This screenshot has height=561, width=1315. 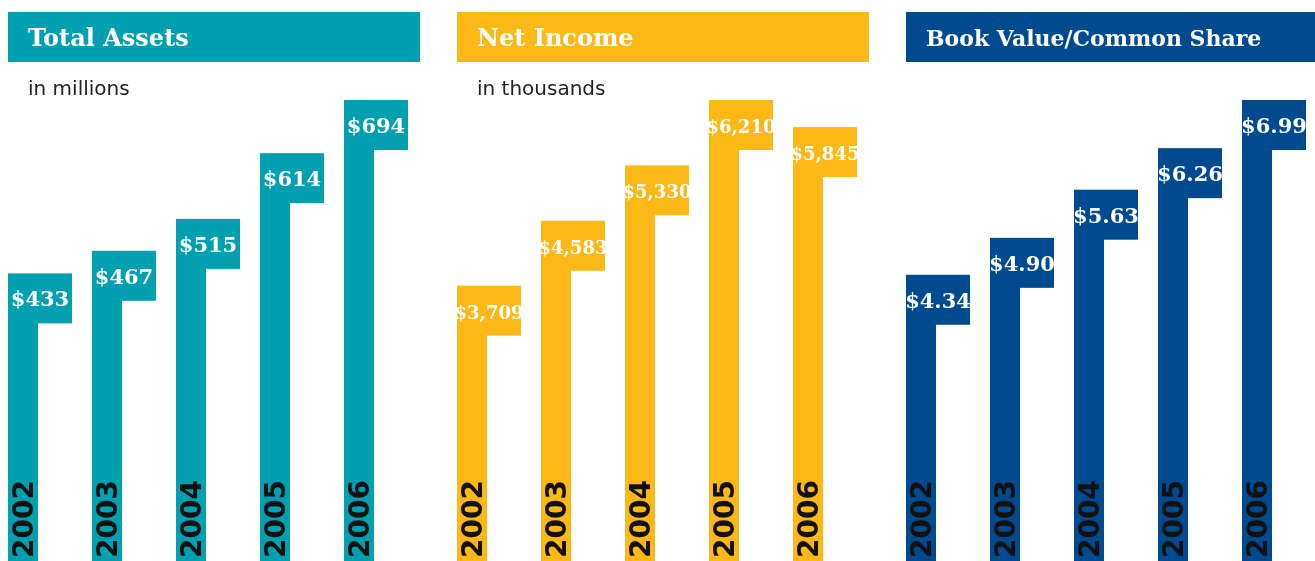 What do you see at coordinates (573, 247) in the screenshot?
I see `data-label: $4,583` at bounding box center [573, 247].